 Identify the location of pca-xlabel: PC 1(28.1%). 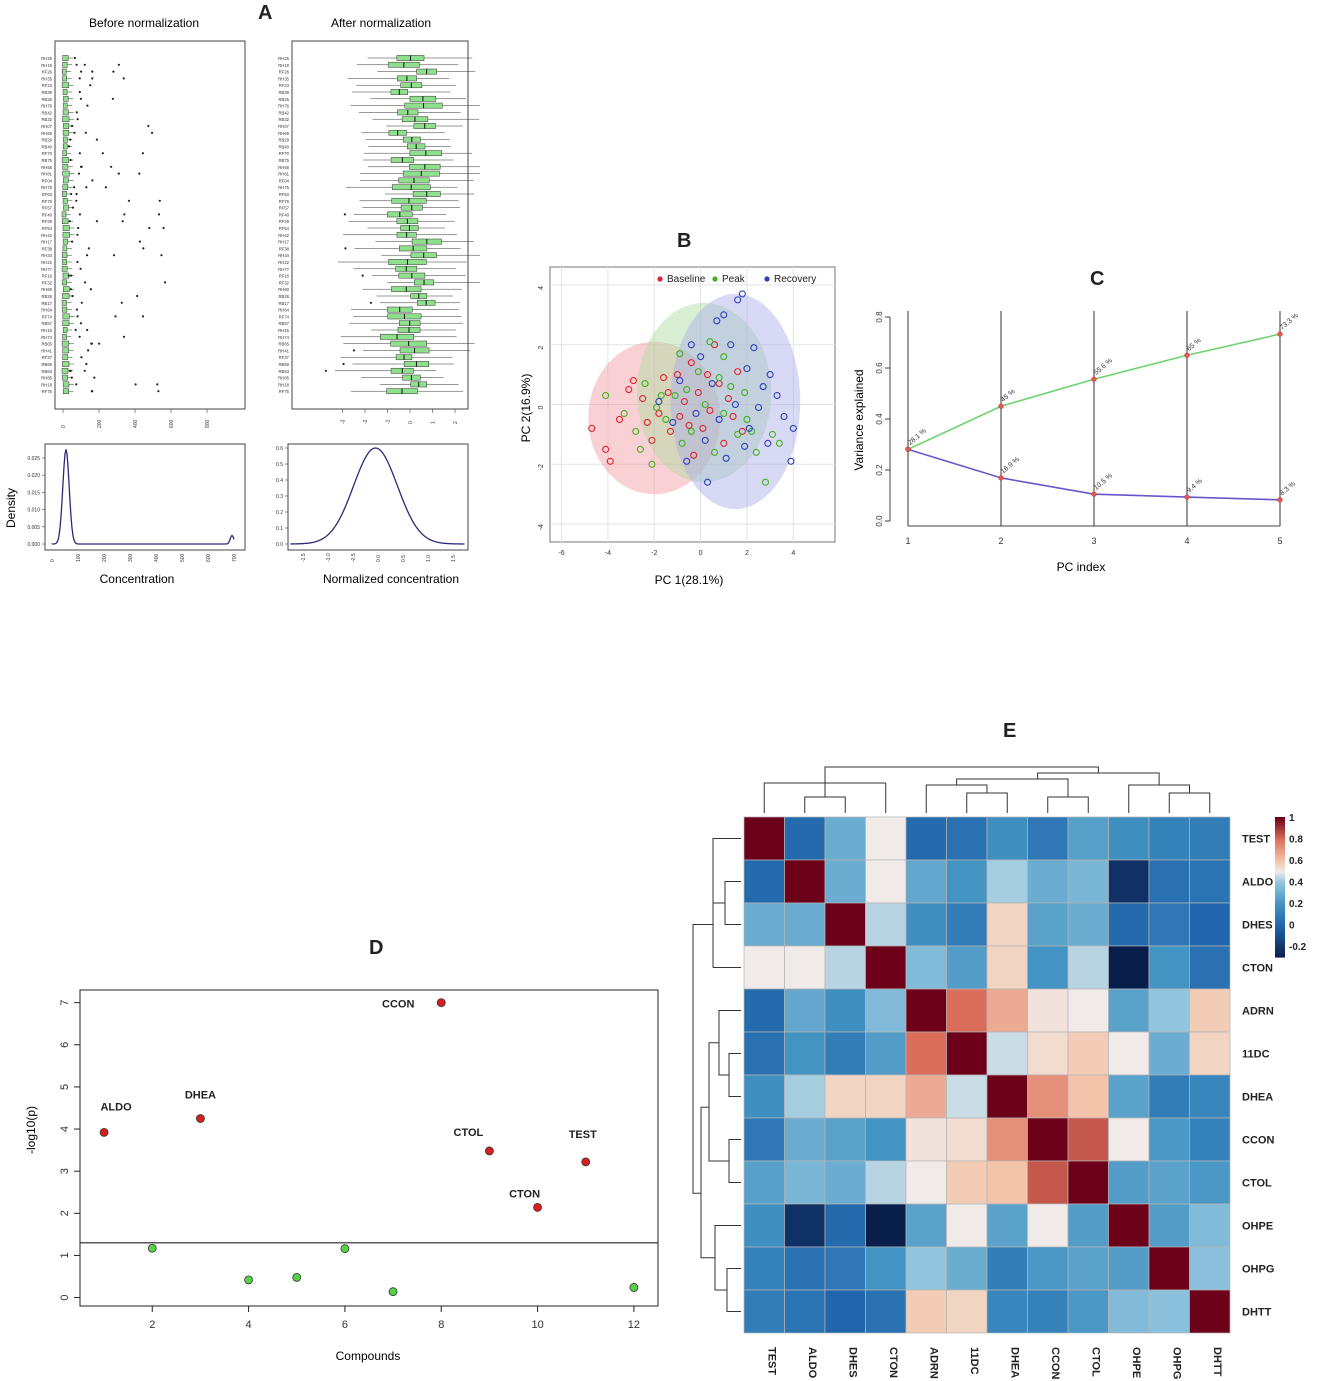
(689, 580).